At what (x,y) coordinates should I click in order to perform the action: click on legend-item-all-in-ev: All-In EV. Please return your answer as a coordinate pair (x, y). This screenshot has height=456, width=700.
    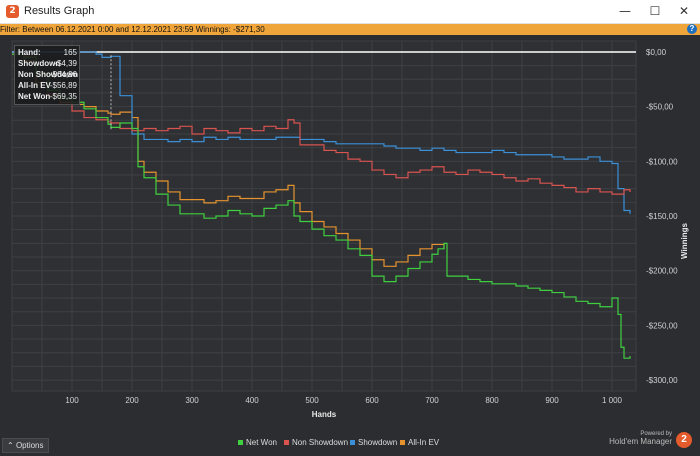
    Looking at the image, I should click on (419, 442).